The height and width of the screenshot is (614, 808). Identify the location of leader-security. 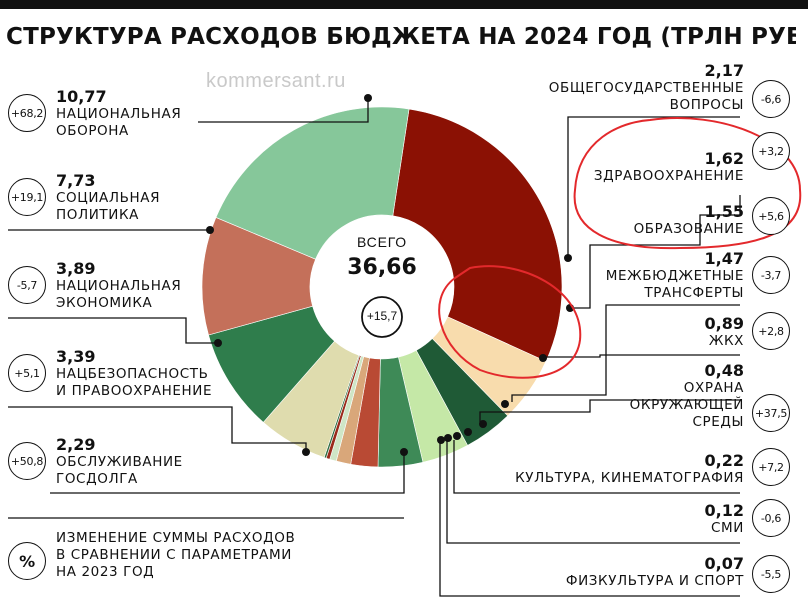
(157, 429).